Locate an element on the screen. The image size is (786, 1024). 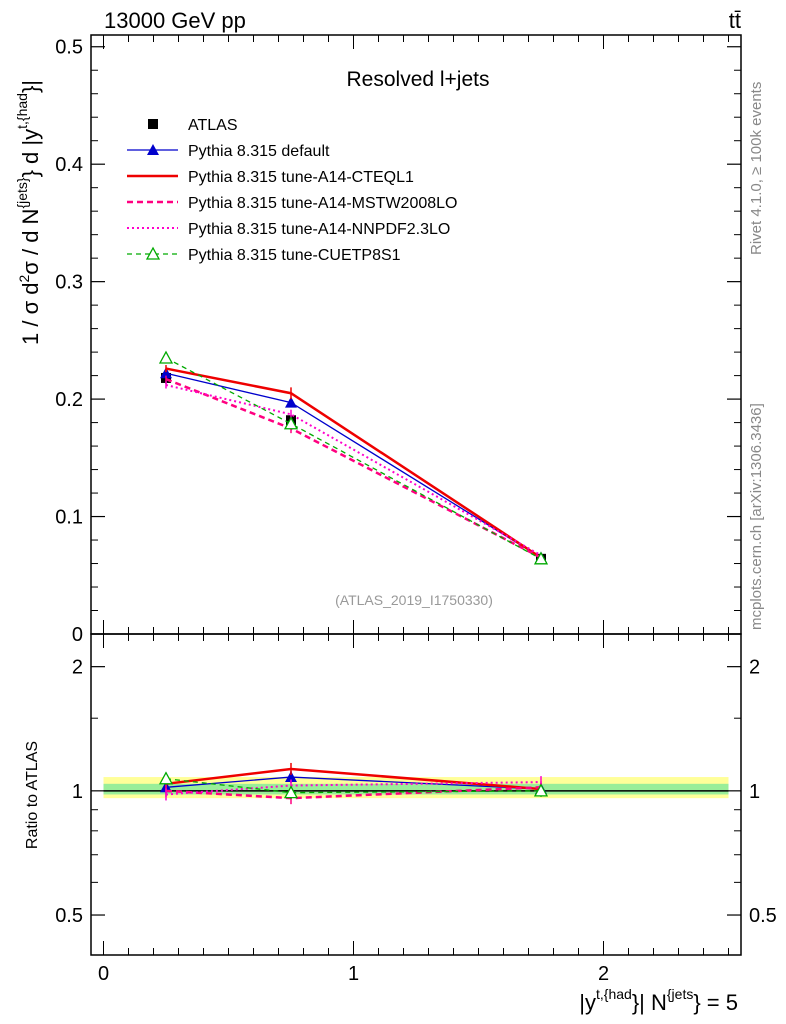
x-axis-title: |yt,{had}| N{jets} = 5 is located at coordinates (658, 1000).